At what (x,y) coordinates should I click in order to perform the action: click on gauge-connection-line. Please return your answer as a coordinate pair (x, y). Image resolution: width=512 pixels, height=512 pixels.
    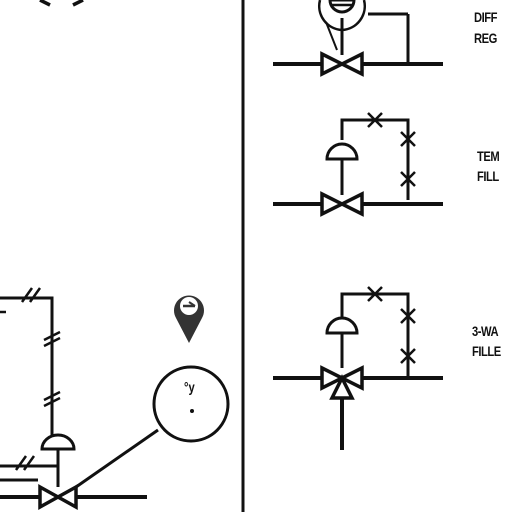
    Looking at the image, I should click on (117, 458).